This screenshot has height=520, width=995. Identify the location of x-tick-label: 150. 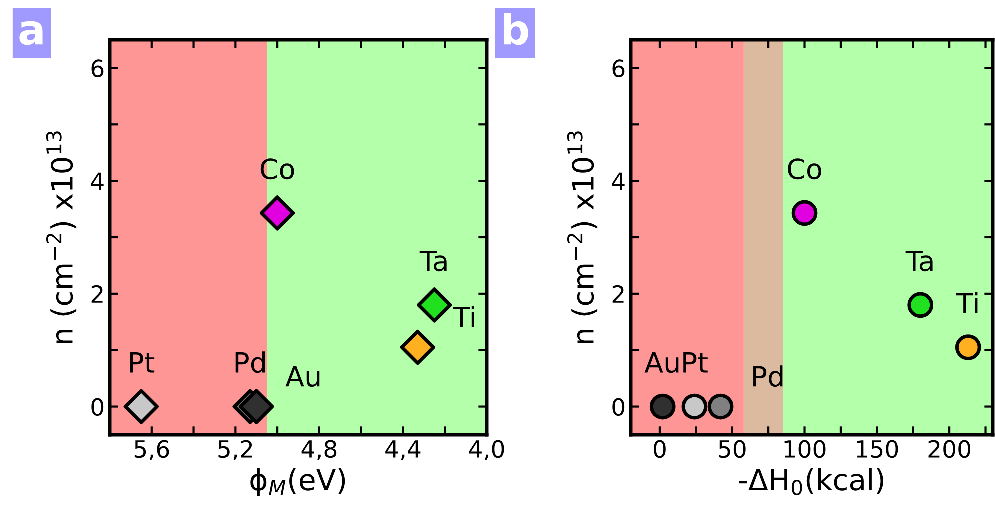
(877, 449).